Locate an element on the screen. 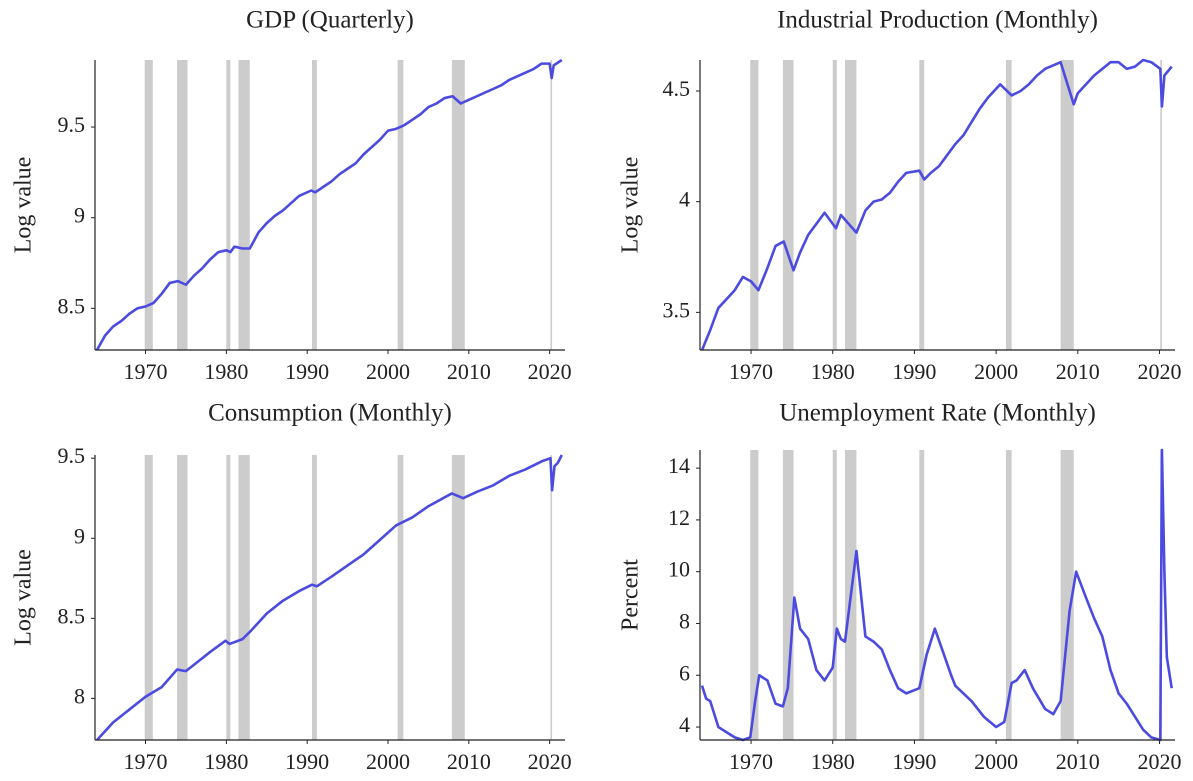 Image resolution: width=1193 pixels, height=781 pixels. y-axis-label: Percent is located at coordinates (631, 595).